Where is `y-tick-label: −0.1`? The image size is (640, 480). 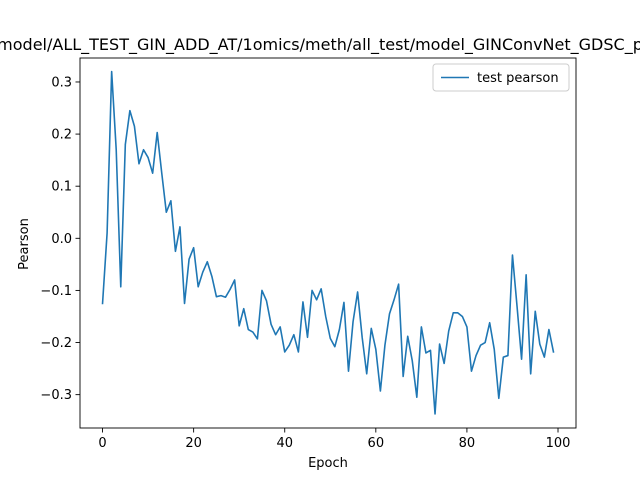
y-tick-label: −0.1 is located at coordinates (56, 291).